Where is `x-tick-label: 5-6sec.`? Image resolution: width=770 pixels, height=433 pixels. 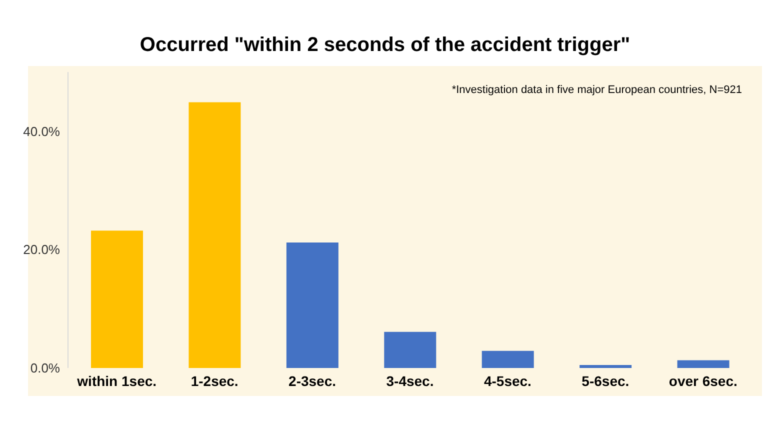
x-tick-label: 5-6sec. is located at coordinates (606, 380).